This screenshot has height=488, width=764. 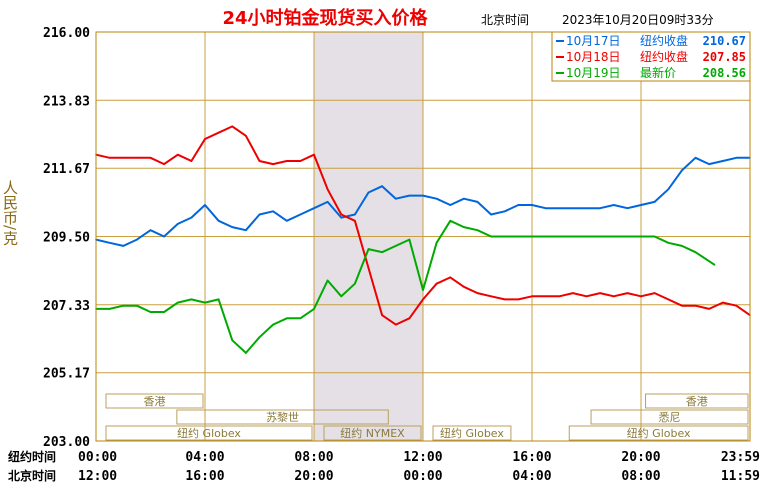 I want to click on y-tick-label: 207.33, so click(x=66, y=306).